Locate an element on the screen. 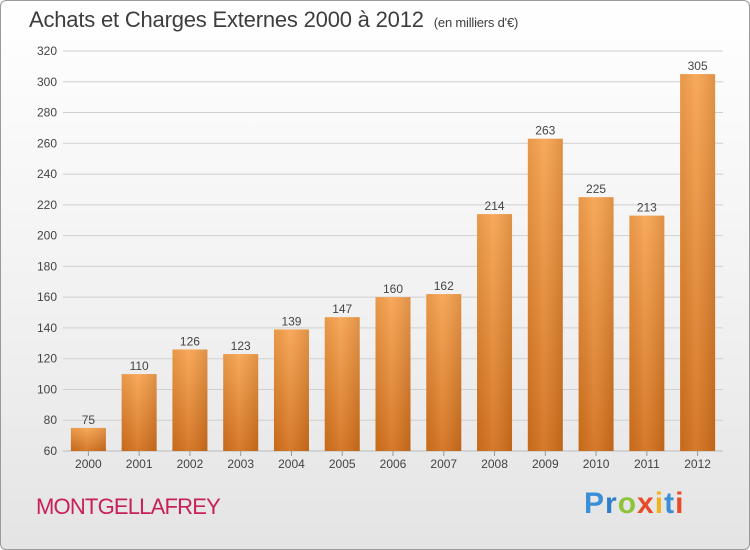 Image resolution: width=750 pixels, height=550 pixels. x-tick-label-2012: 2012 is located at coordinates (697, 464).